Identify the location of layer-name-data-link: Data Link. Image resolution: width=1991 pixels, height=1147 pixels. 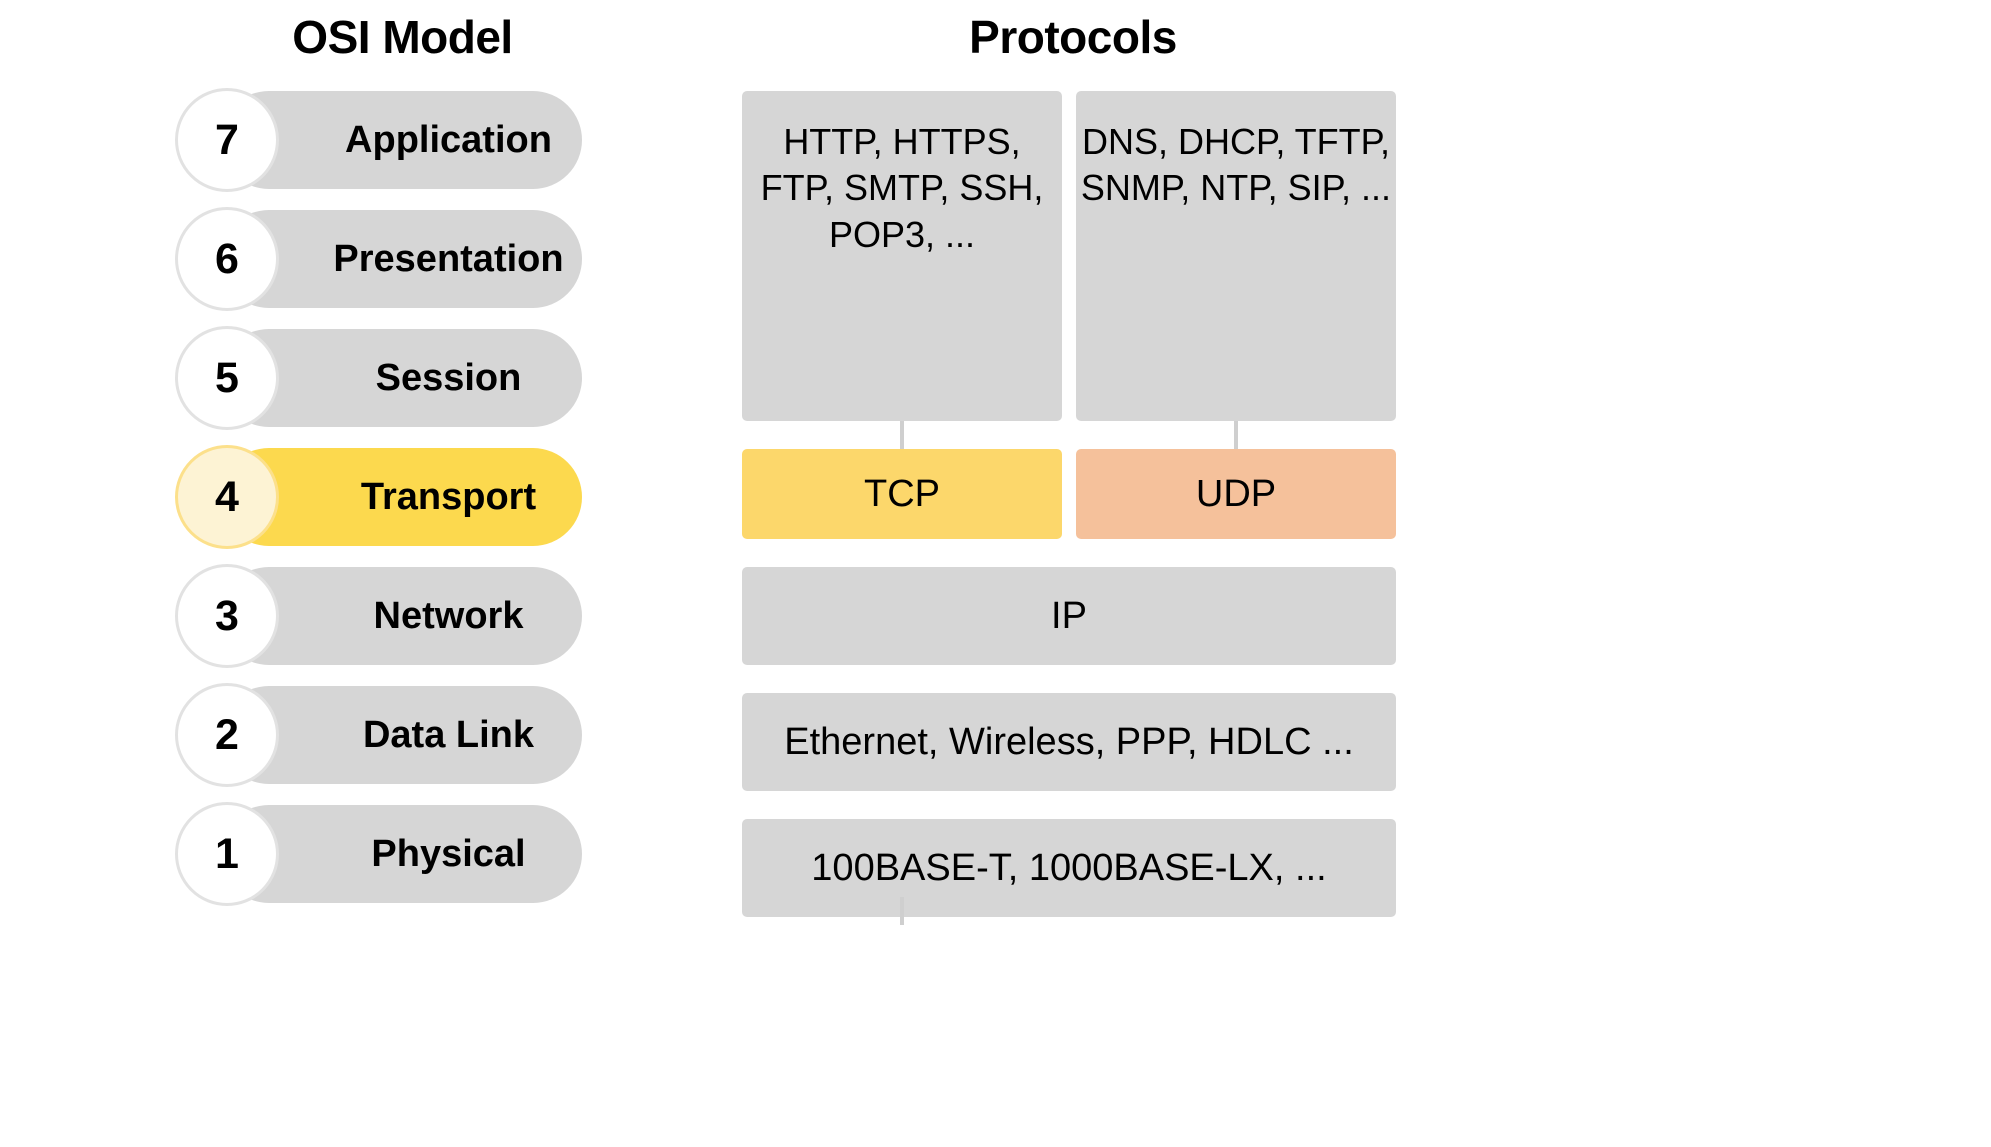
(448, 734).